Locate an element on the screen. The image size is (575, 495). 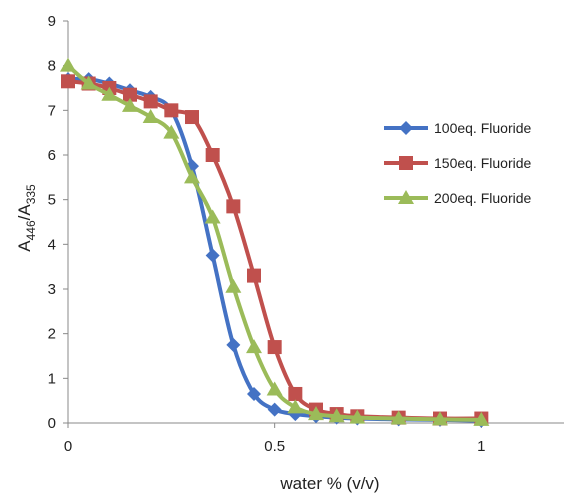
legend-label: 200eq. Fluoride is located at coordinates (483, 198).